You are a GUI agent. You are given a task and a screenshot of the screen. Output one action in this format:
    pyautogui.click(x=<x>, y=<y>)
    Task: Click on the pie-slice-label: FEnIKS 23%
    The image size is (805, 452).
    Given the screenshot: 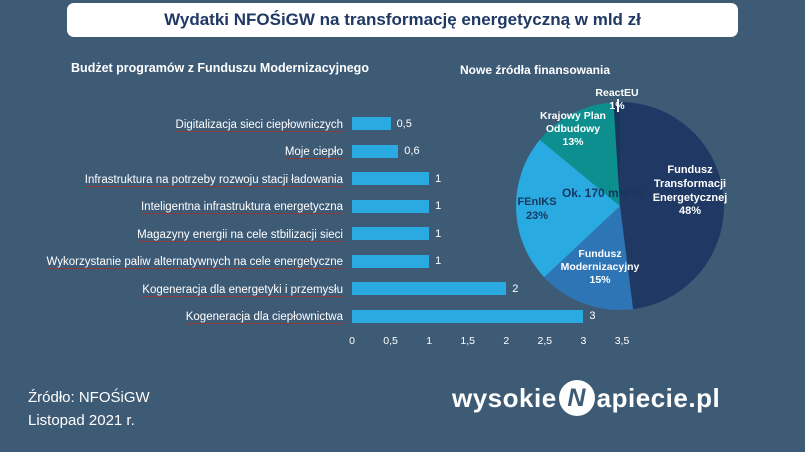 What is the action you would take?
    pyautogui.click(x=537, y=209)
    